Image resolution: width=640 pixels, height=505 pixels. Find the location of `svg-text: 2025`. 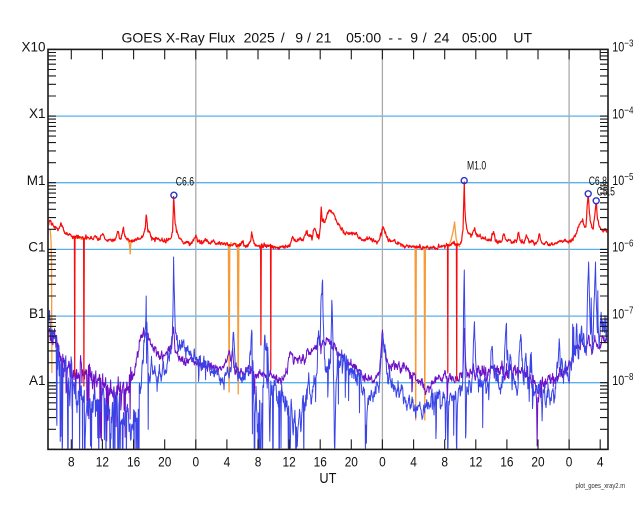

svg-text: 2025 is located at coordinates (259, 38).